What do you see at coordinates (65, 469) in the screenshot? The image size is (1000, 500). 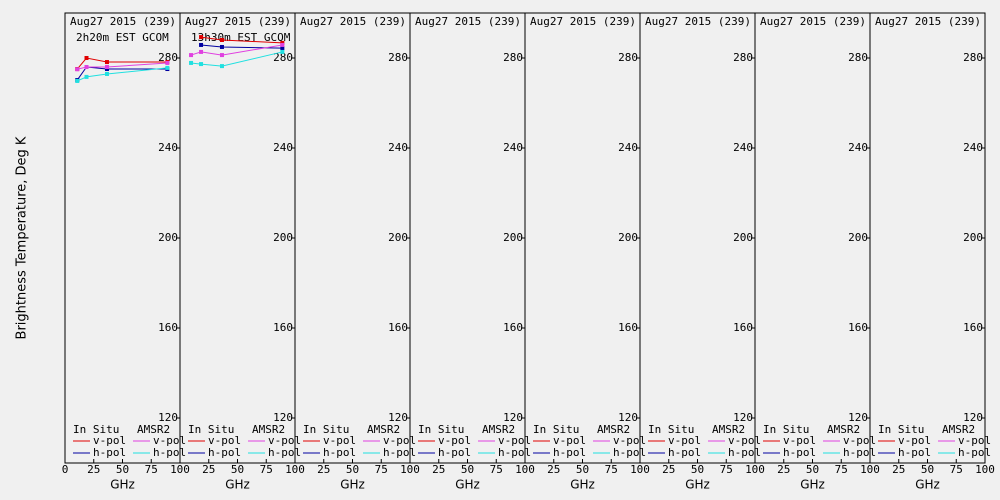 I see `x-tick-label: 0` at bounding box center [65, 469].